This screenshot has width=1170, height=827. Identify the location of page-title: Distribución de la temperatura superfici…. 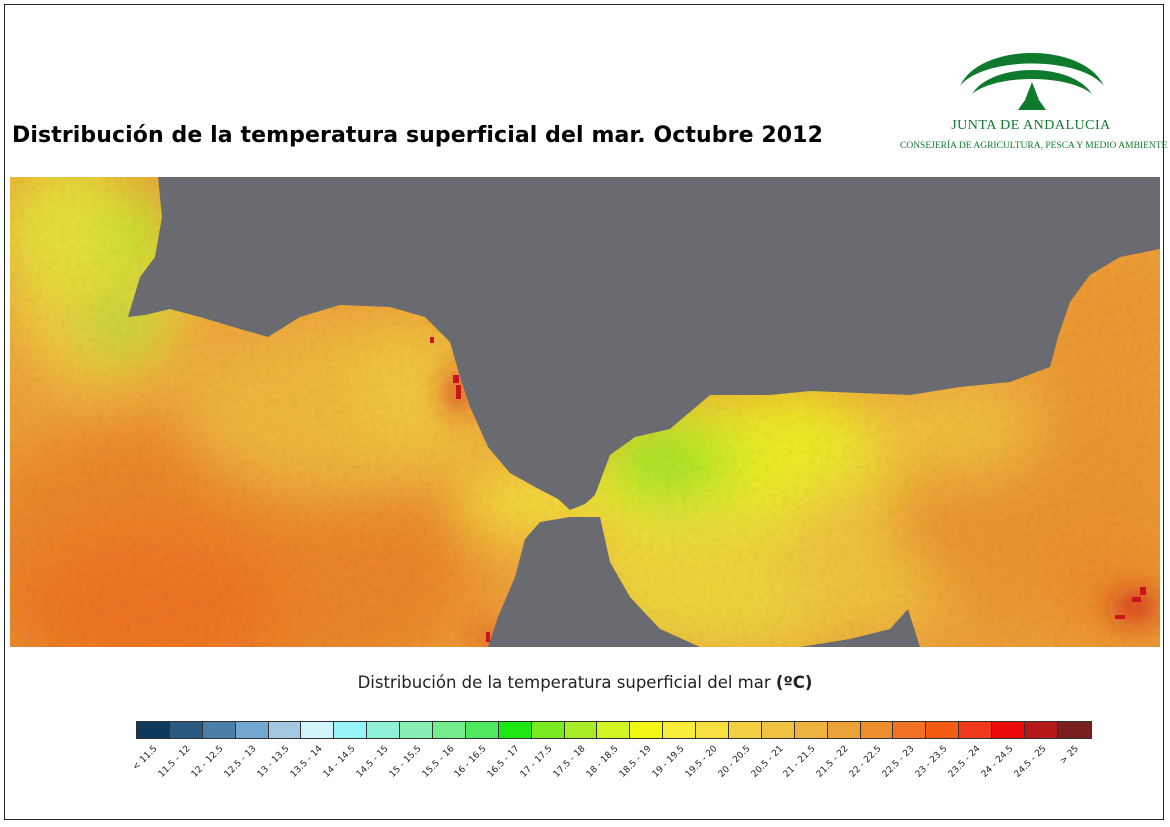
(417, 135).